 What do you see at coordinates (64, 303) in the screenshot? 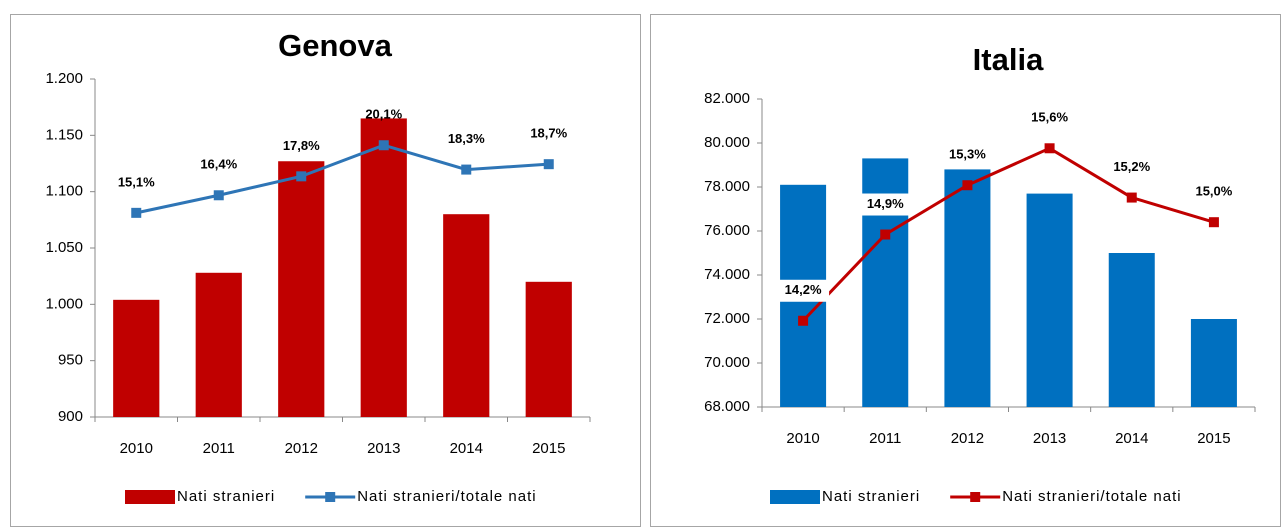
I see `y-tick-label: 1.000` at bounding box center [64, 303].